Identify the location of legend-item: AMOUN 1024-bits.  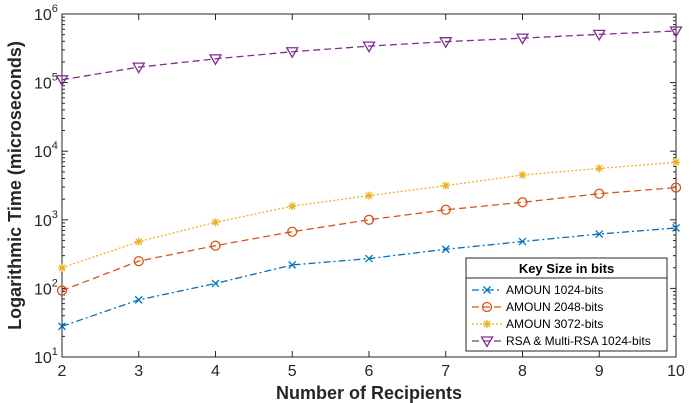
(537, 290).